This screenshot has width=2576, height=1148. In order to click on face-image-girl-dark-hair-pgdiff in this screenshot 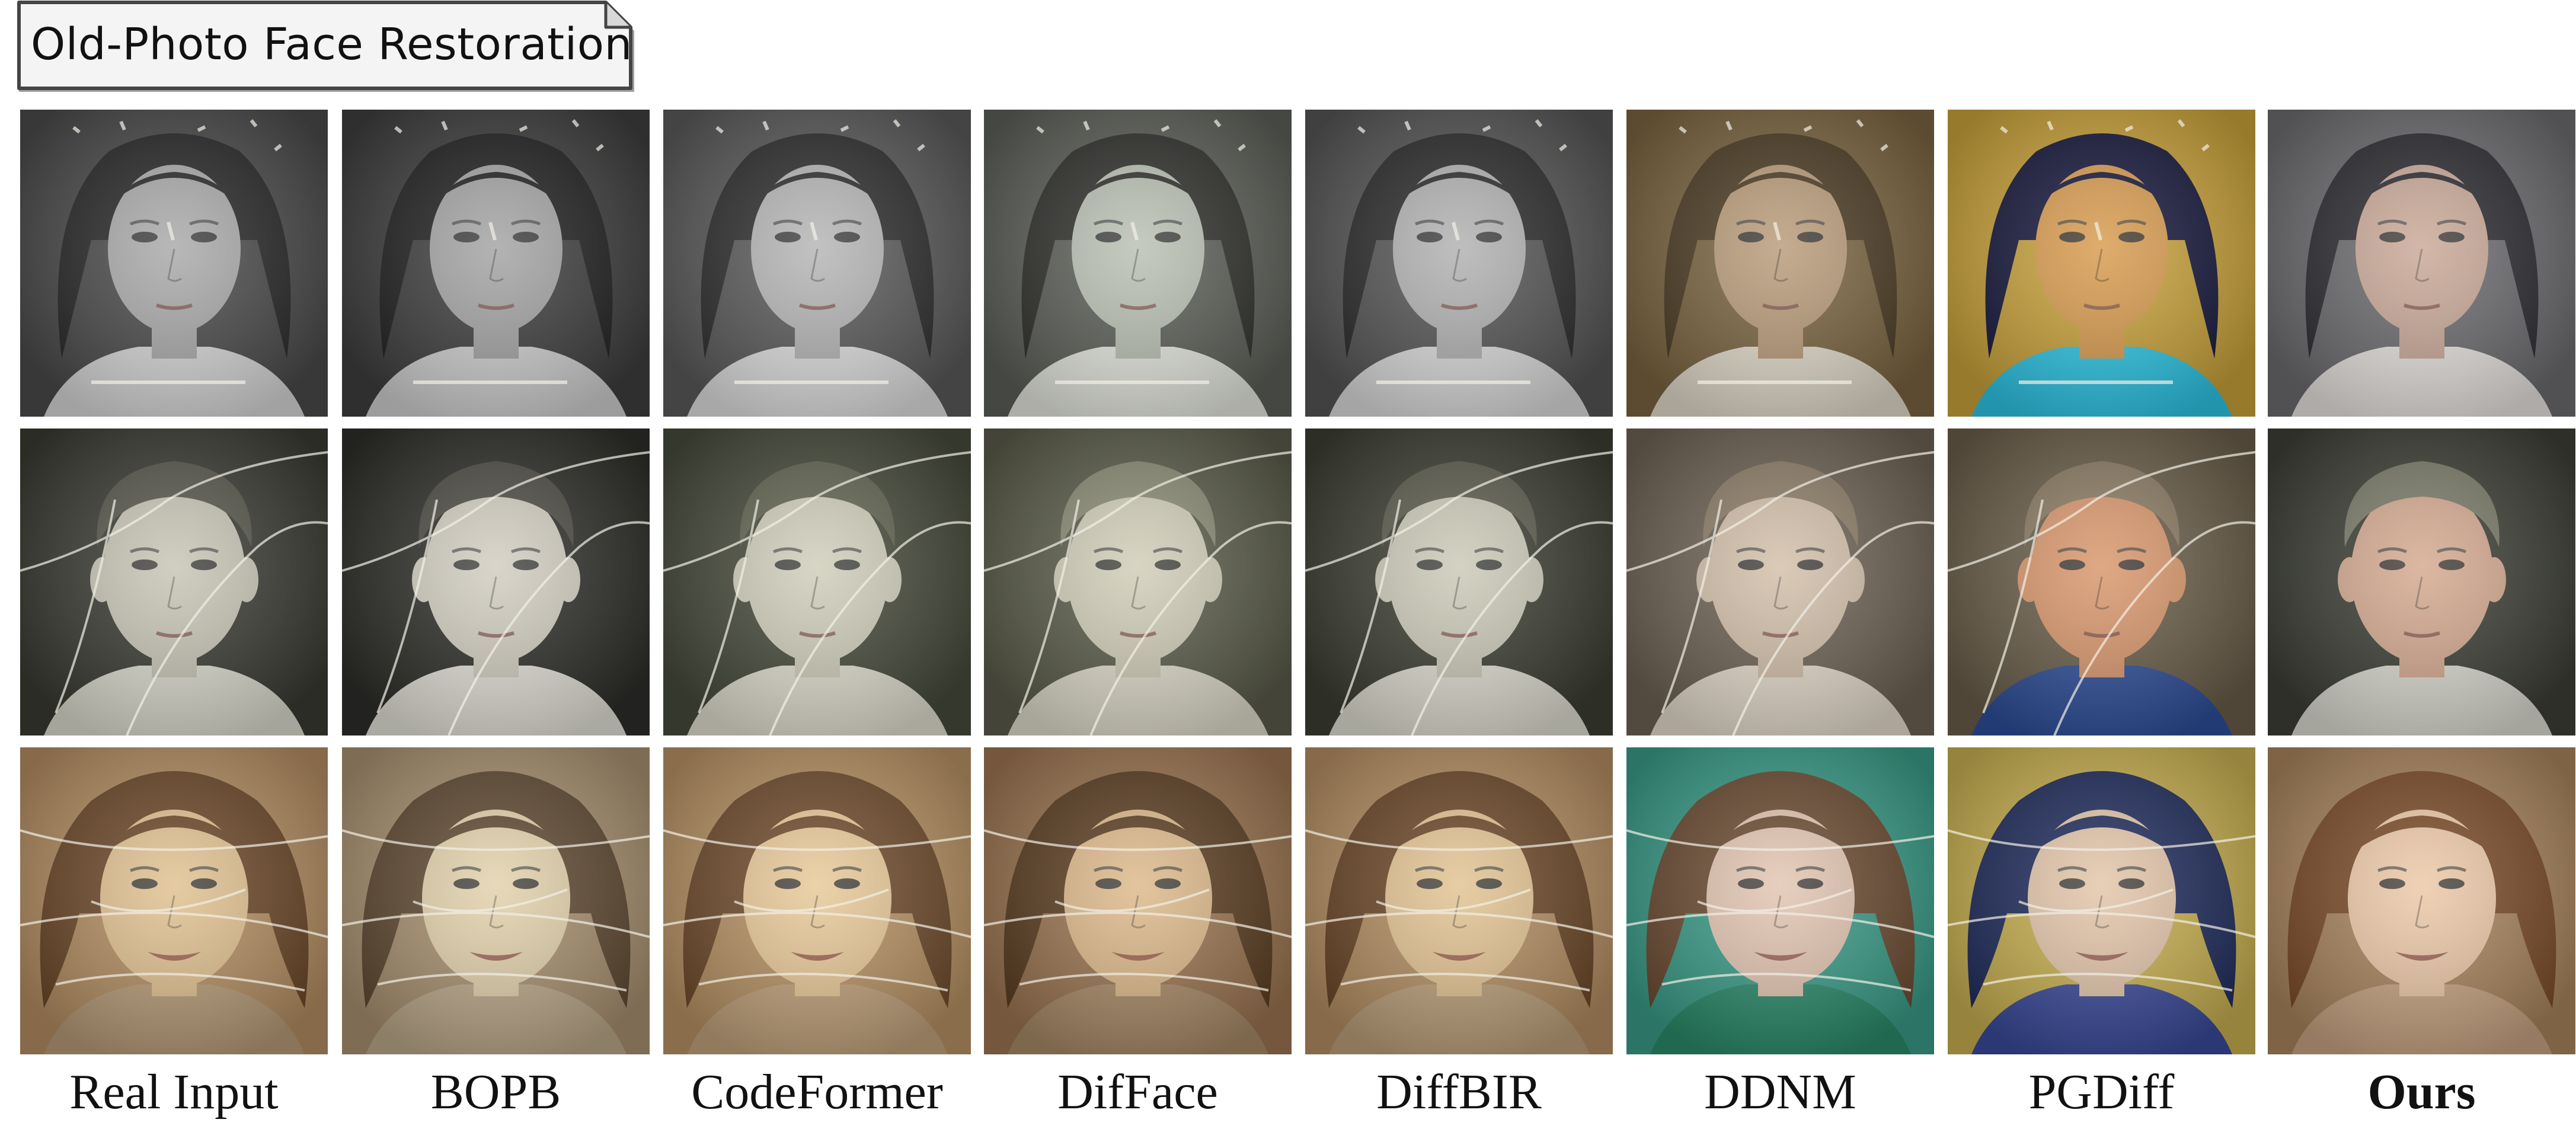, I will do `click(2101, 263)`.